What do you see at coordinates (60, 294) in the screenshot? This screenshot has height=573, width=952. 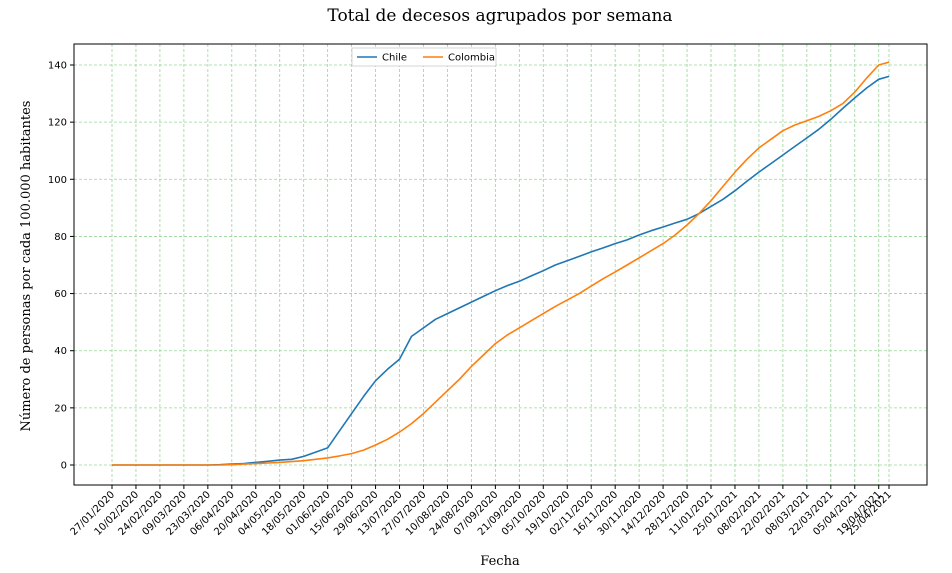 I see `y-tick-label: 60` at bounding box center [60, 294].